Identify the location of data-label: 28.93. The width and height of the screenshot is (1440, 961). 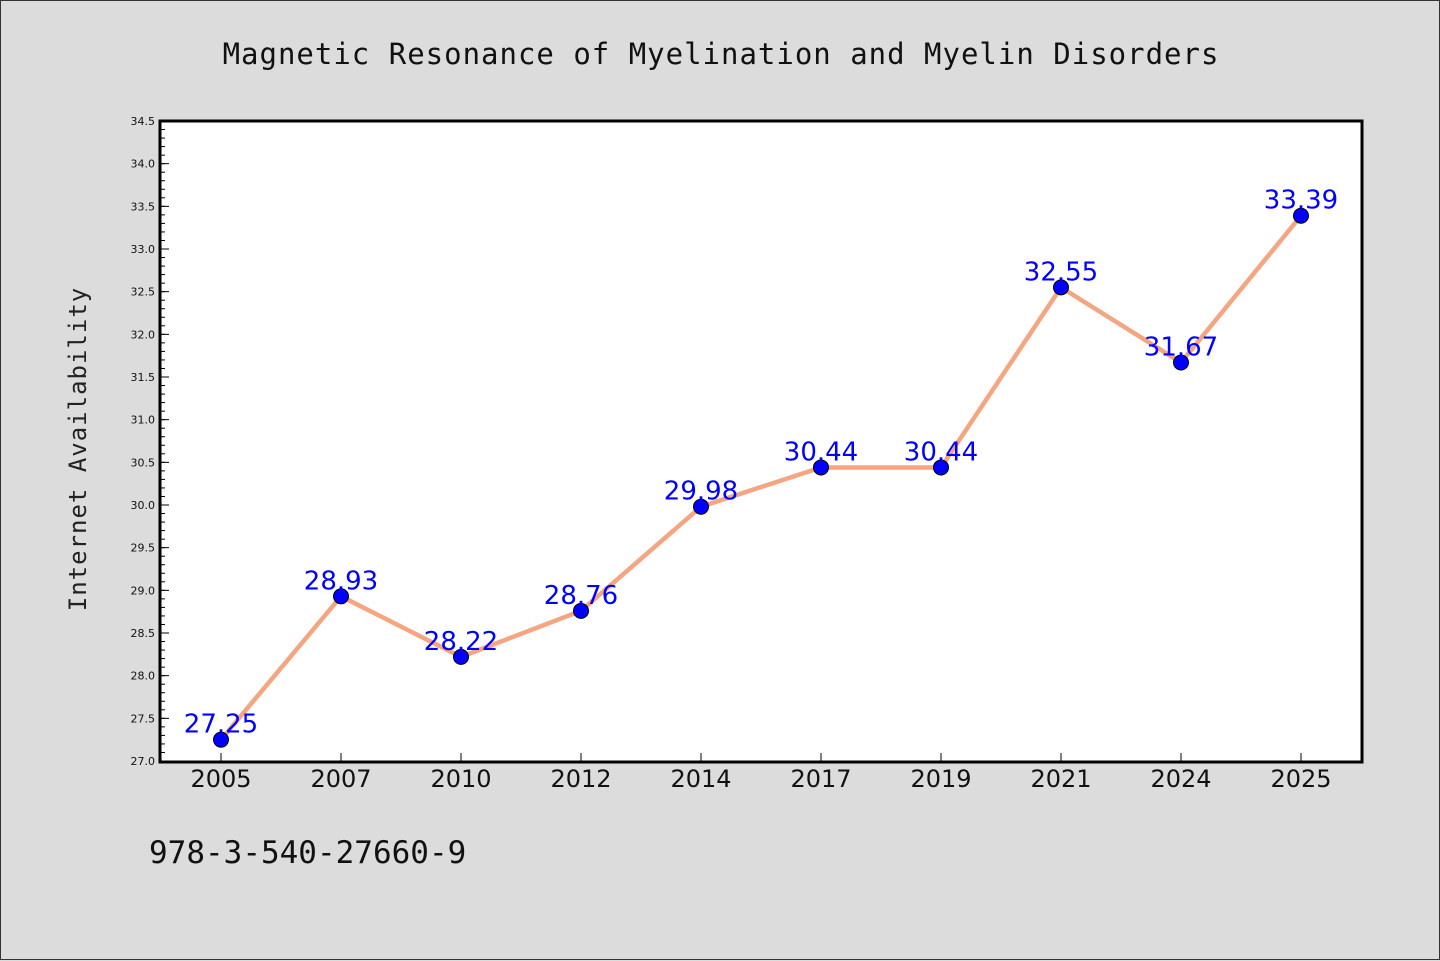
(341, 581).